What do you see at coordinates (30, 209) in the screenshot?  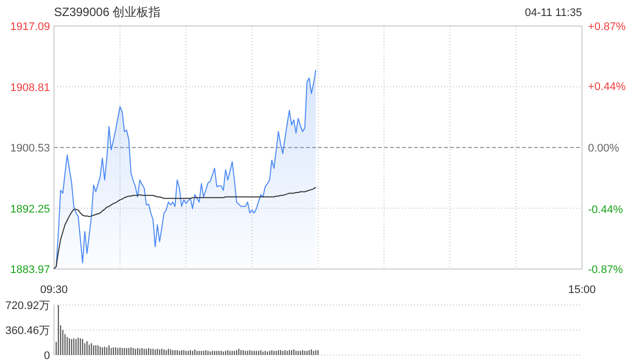 I see `y-tick-label: 1892.25` at bounding box center [30, 209].